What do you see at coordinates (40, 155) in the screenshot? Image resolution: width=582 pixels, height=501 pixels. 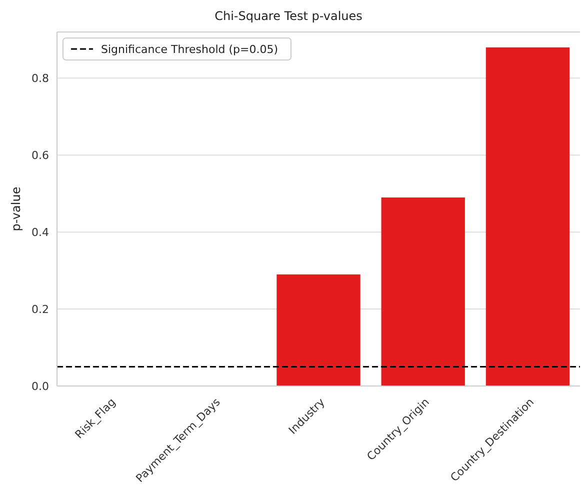 I see `y-tick-label: 0.6` at bounding box center [40, 155].